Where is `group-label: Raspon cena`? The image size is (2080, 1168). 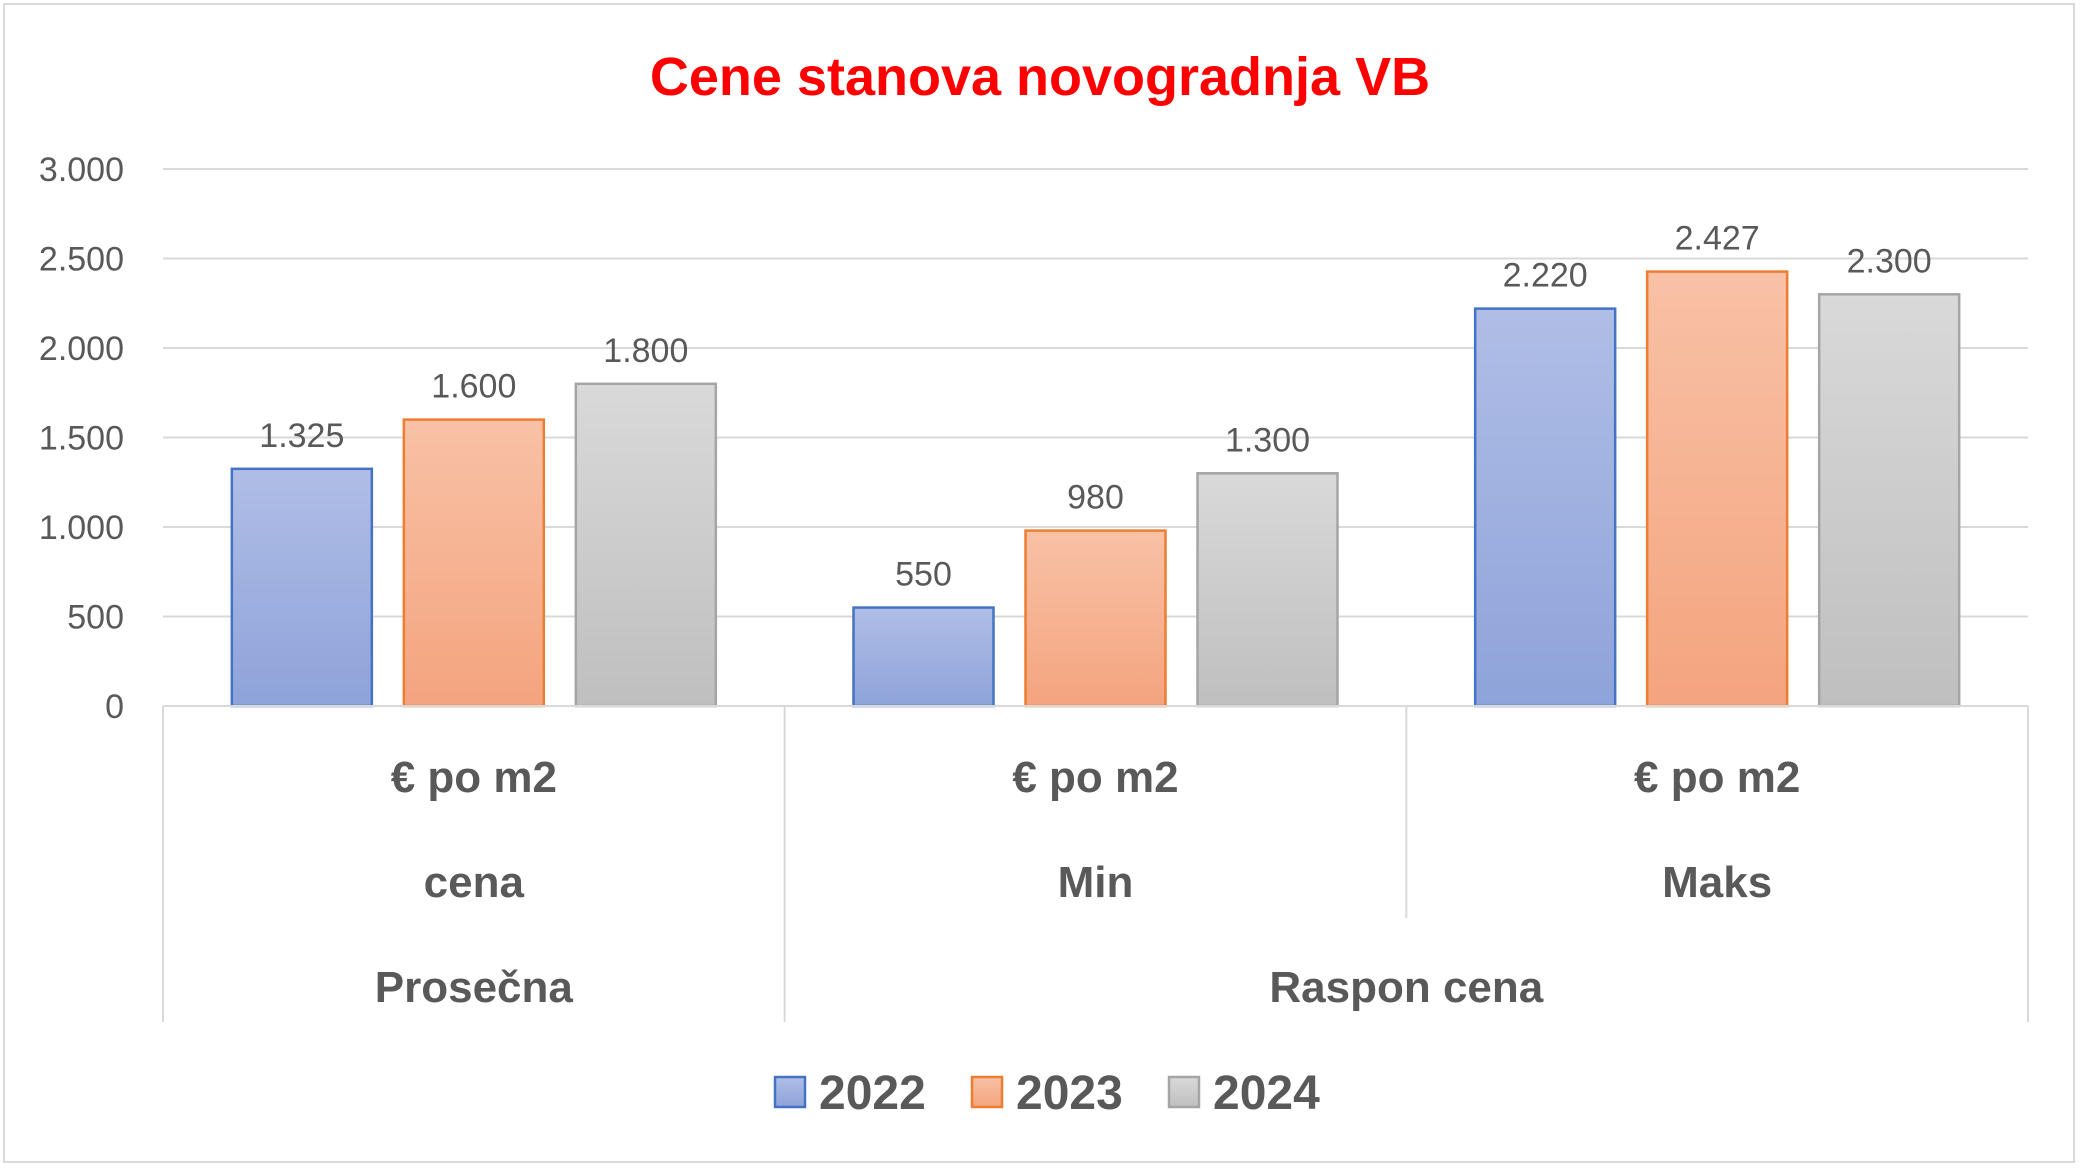
group-label: Raspon cena is located at coordinates (1406, 987).